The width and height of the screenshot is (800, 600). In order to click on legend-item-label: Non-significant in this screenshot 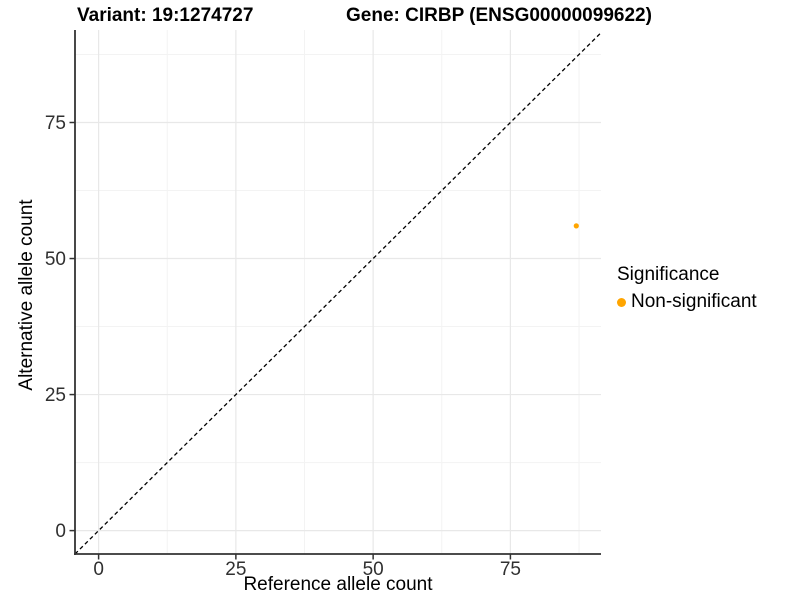, I will do `click(694, 301)`.